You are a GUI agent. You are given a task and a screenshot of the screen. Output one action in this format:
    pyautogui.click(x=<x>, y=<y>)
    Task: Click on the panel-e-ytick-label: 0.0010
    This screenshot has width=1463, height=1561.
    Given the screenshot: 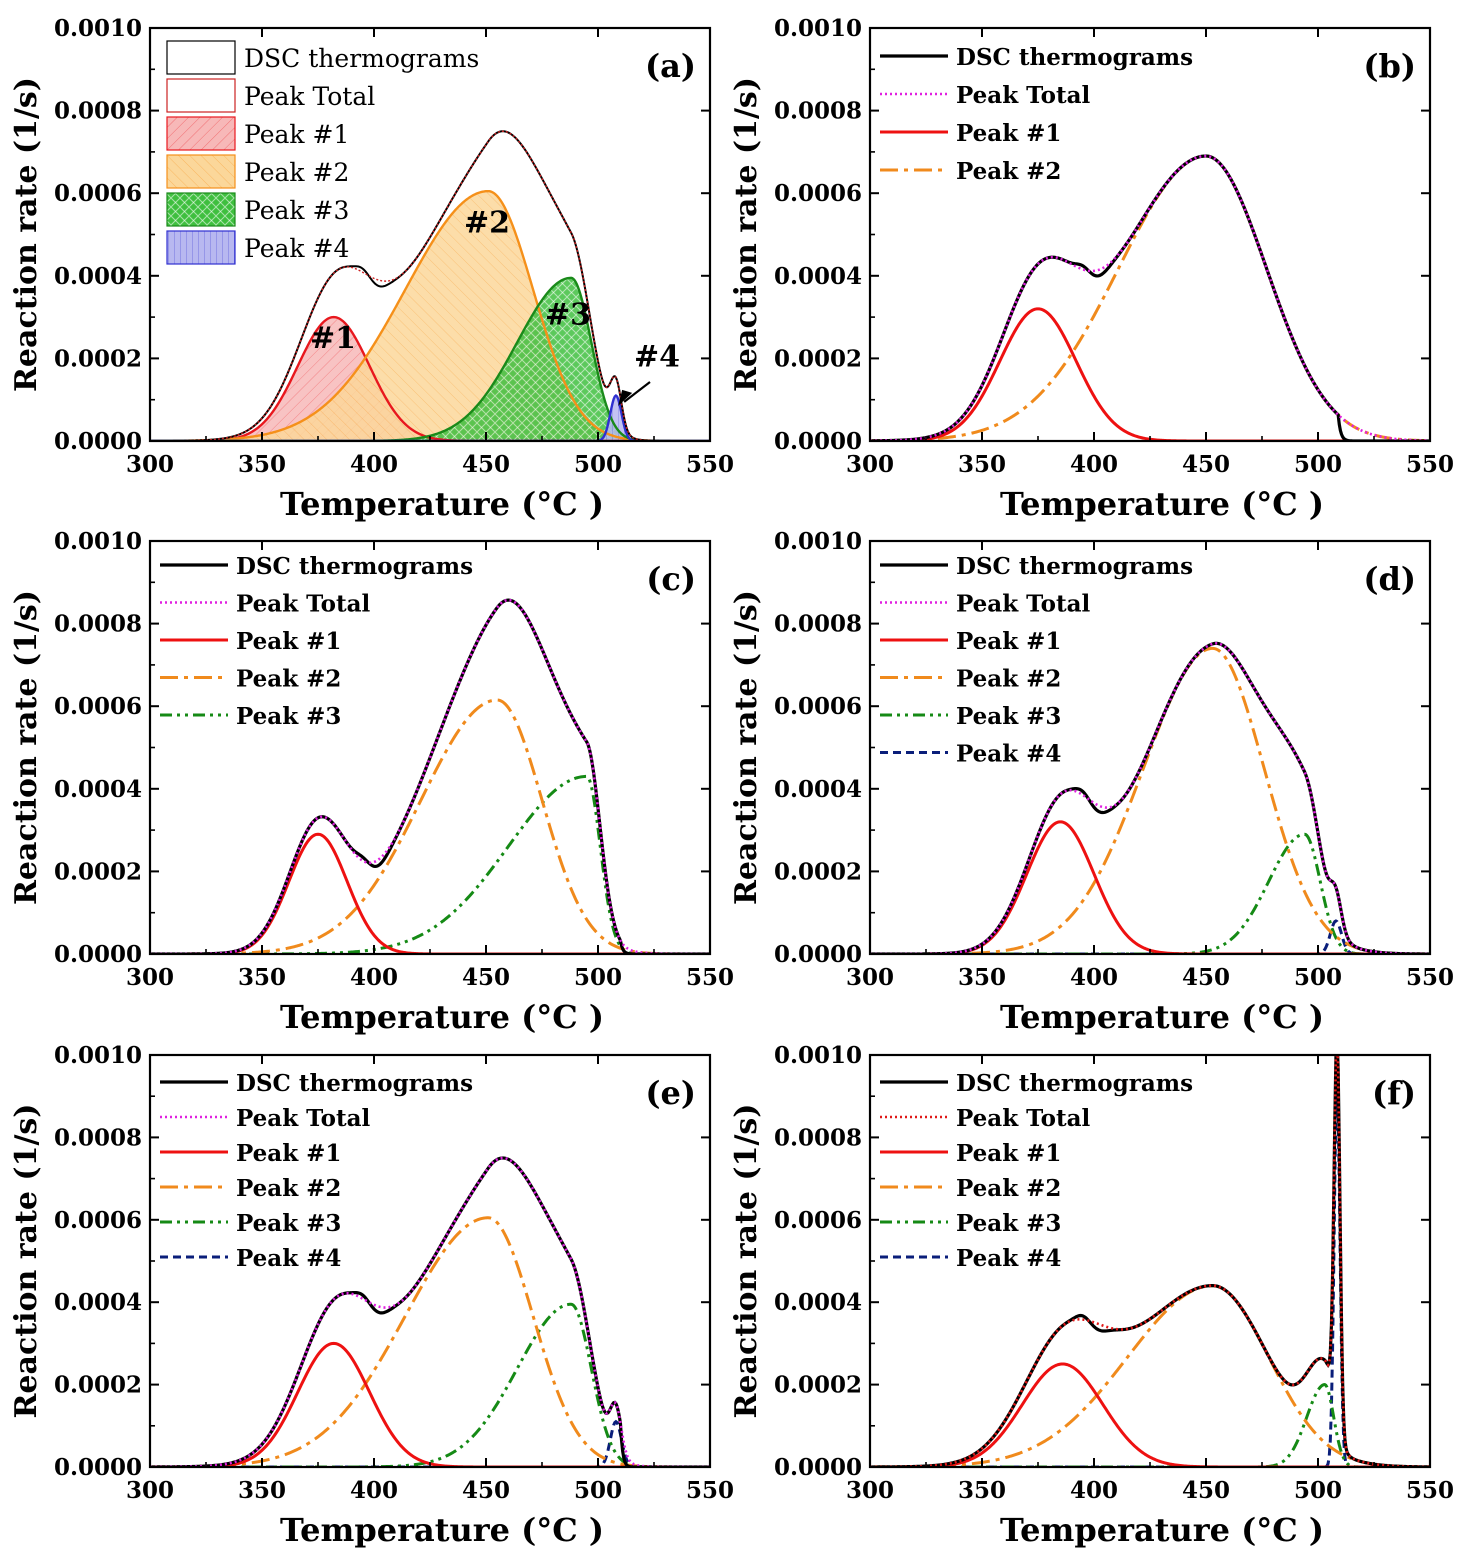 What is the action you would take?
    pyautogui.click(x=98, y=1055)
    